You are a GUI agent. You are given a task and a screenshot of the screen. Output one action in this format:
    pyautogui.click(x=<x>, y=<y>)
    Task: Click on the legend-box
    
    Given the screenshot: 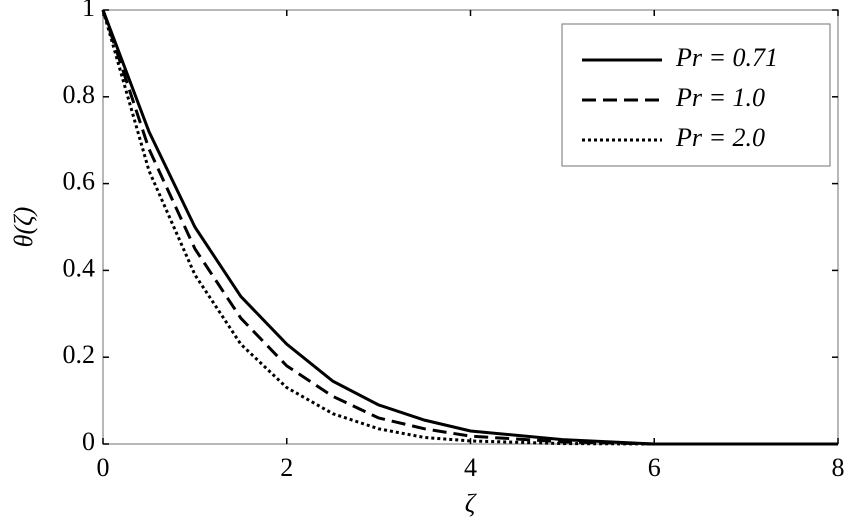 What is the action you would take?
    pyautogui.click(x=696, y=95)
    